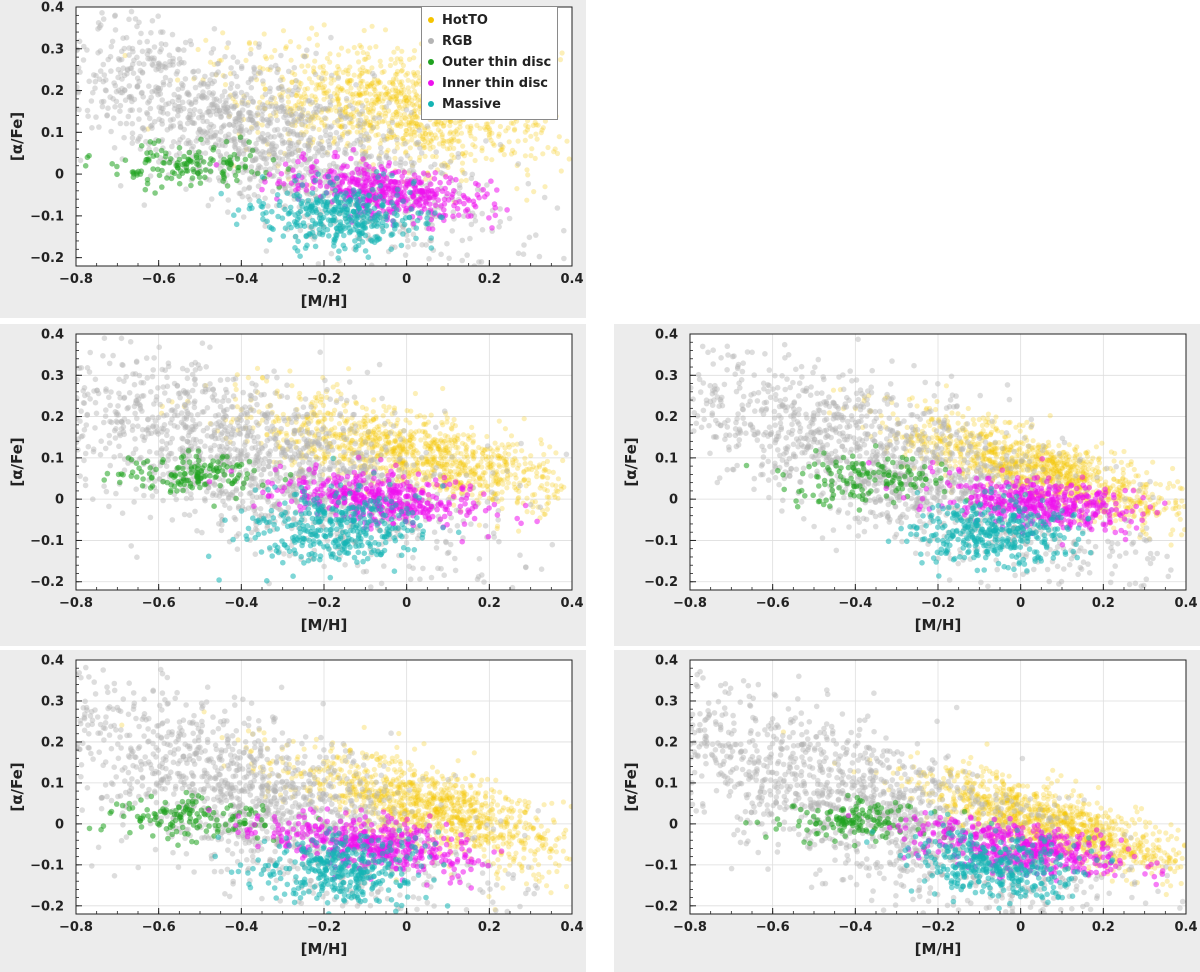 Image resolution: width=1200 pixels, height=972 pixels. What do you see at coordinates (171, 178) in the screenshot?
I see `point-outer-thin-disc` at bounding box center [171, 178].